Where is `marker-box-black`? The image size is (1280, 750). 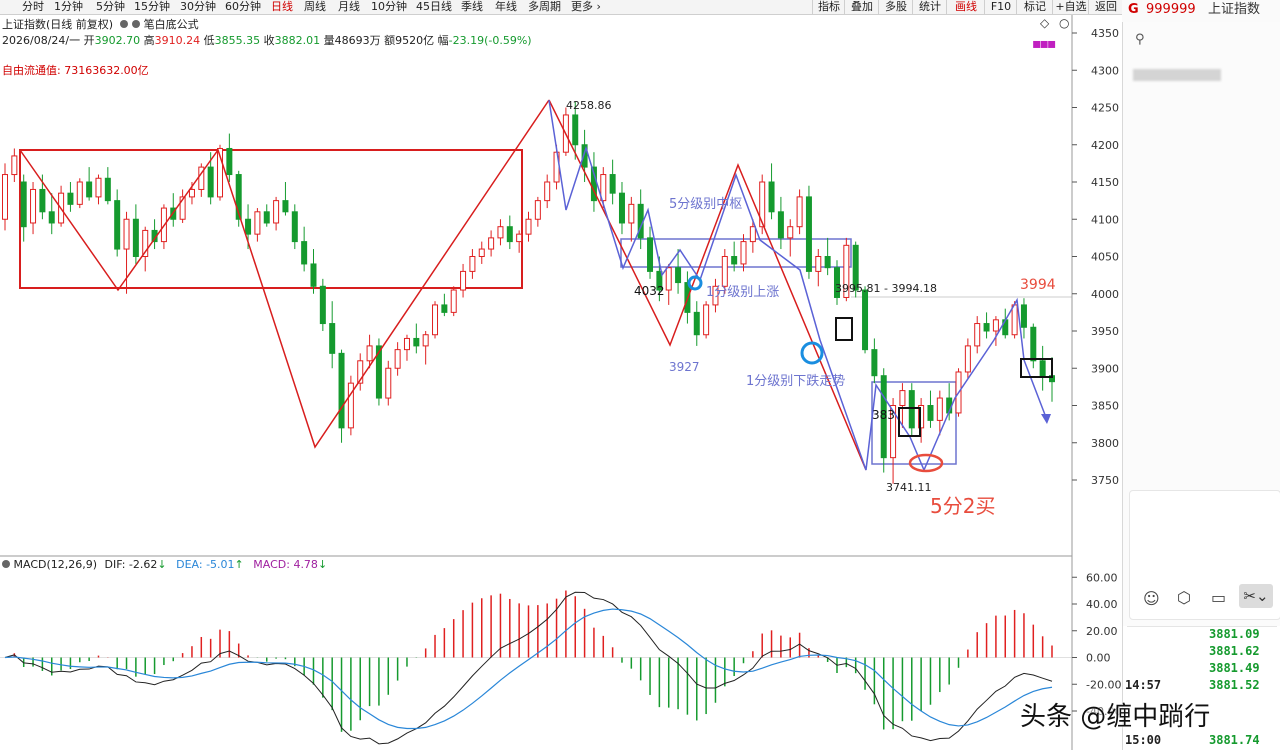
marker-box-black is located at coordinates (844, 329).